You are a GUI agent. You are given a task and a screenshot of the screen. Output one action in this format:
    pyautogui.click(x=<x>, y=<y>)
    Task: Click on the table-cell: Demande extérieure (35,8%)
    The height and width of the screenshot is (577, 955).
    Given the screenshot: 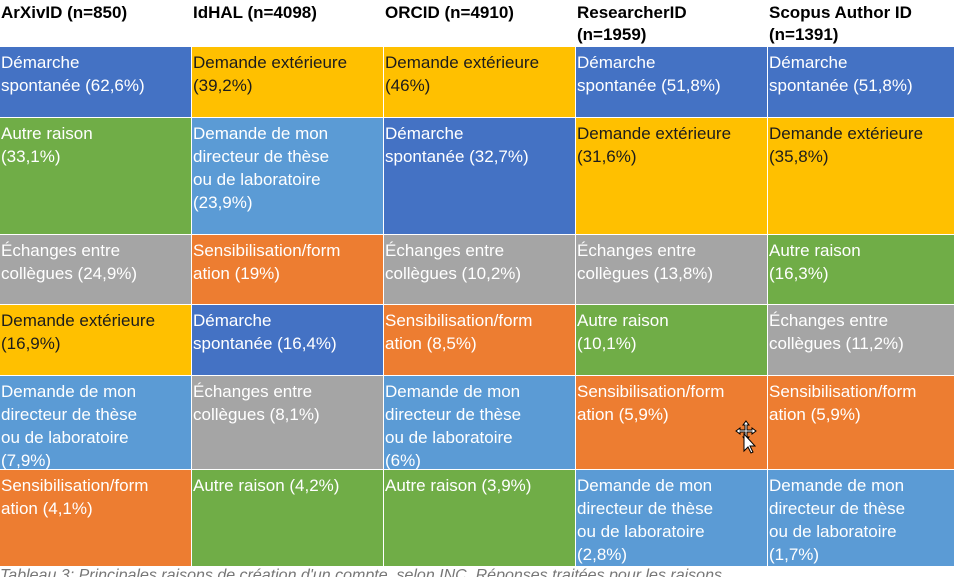 What is the action you would take?
    pyautogui.click(x=861, y=176)
    